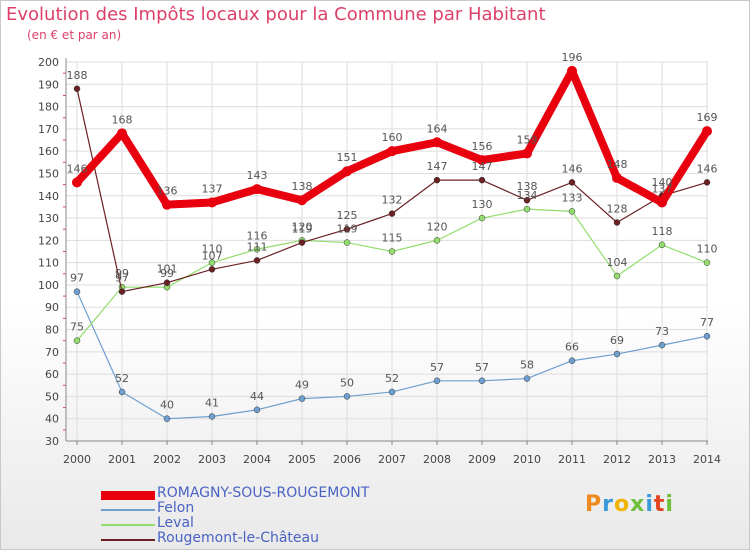 This screenshot has height=550, width=750. Describe the element at coordinates (347, 157) in the screenshot. I see `data-label: 151` at that location.